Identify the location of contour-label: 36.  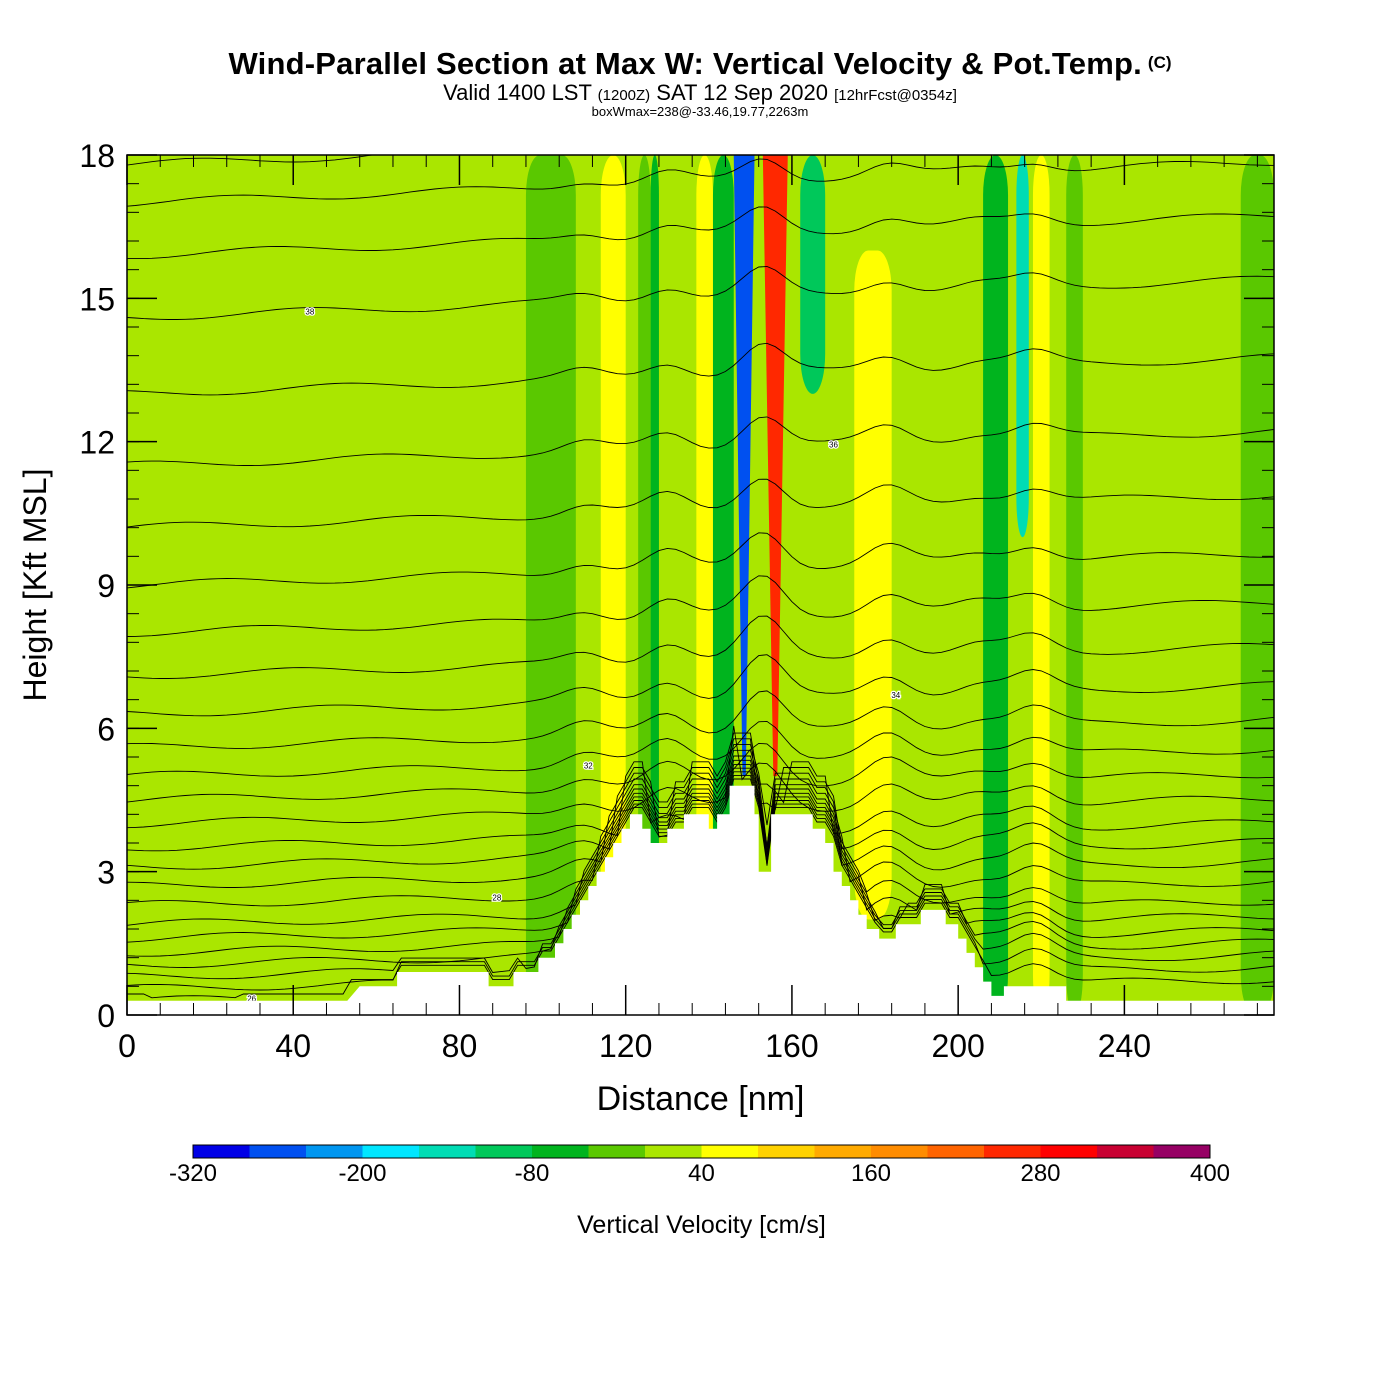
(833, 444).